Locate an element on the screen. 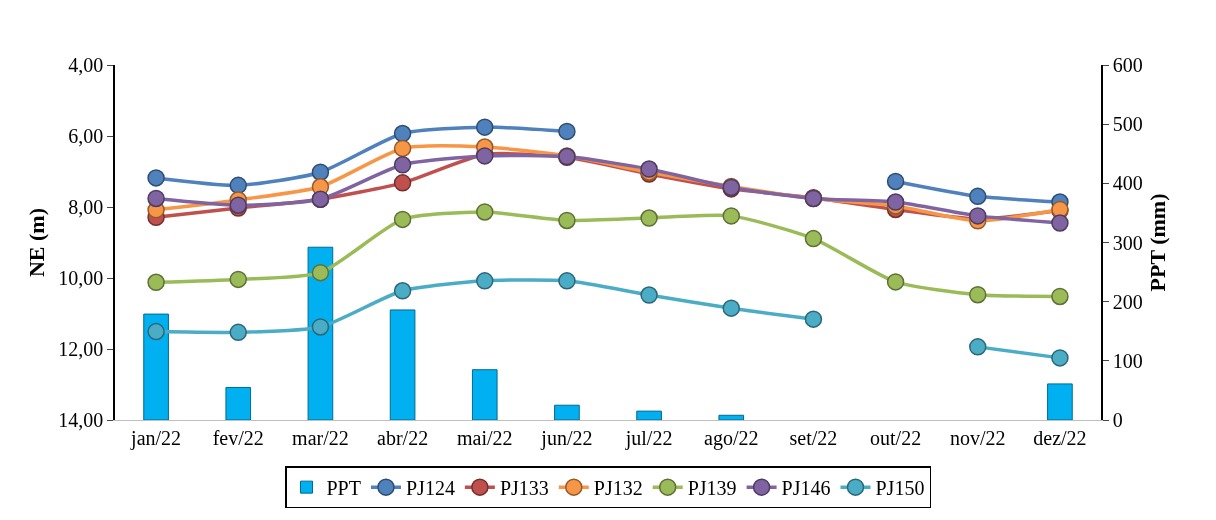  y2-tick-label: 400 is located at coordinates (1127, 183).